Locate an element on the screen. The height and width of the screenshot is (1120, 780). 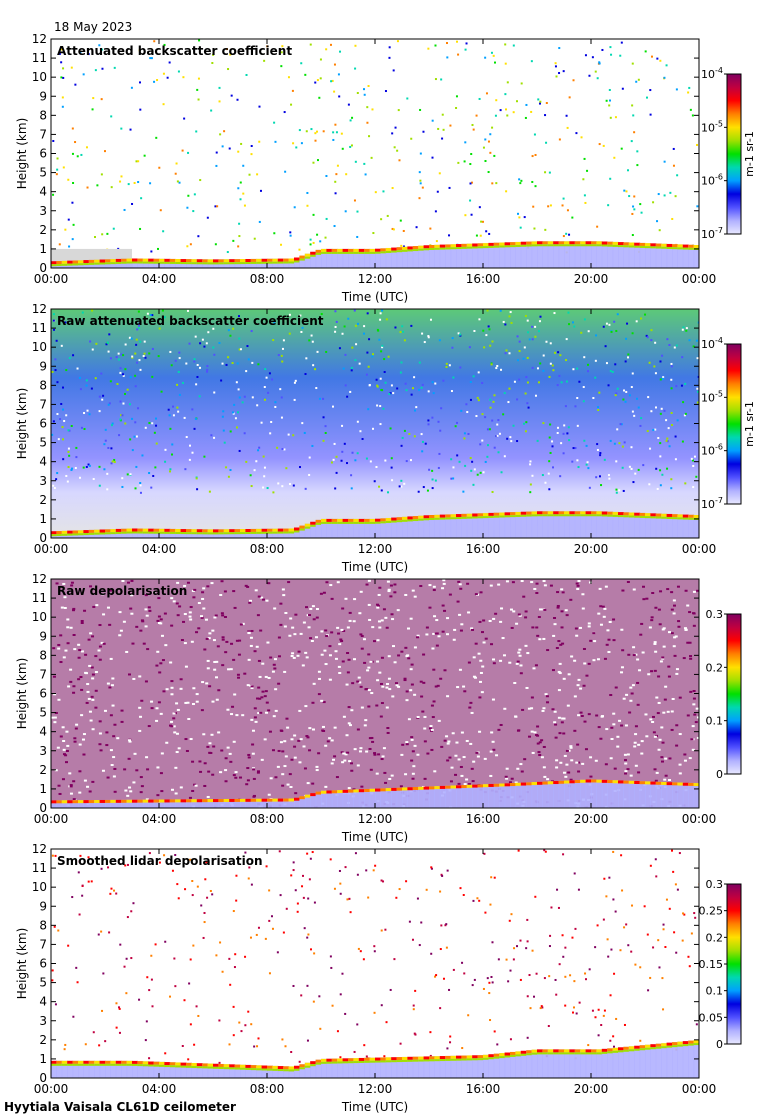
plot-date: 18 May 2023 is located at coordinates (93, 27).